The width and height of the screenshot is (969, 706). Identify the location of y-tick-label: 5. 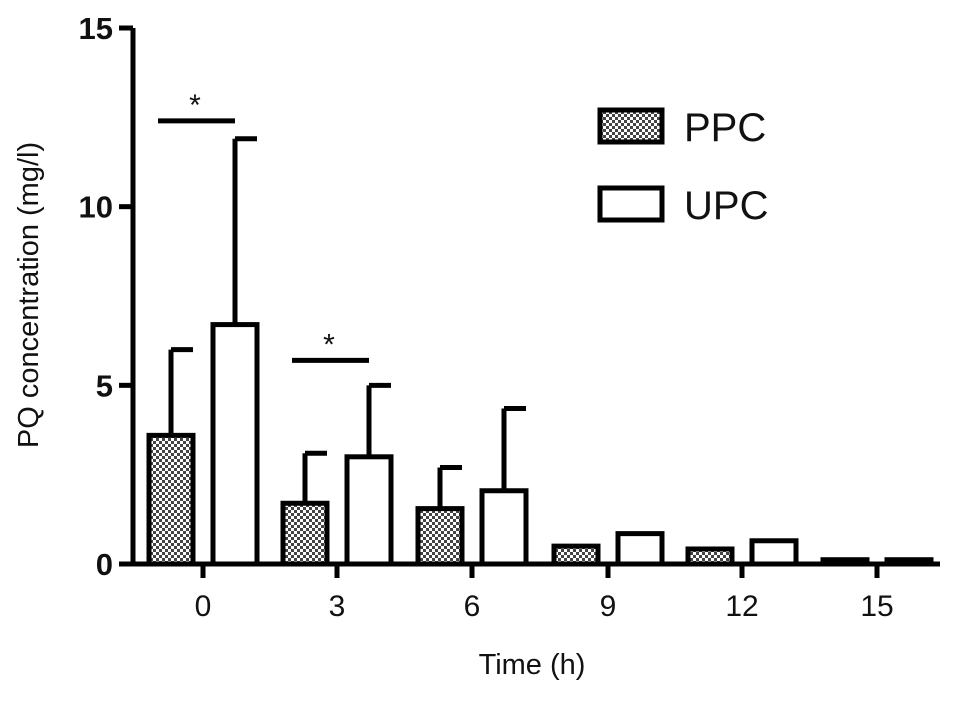
(104, 385).